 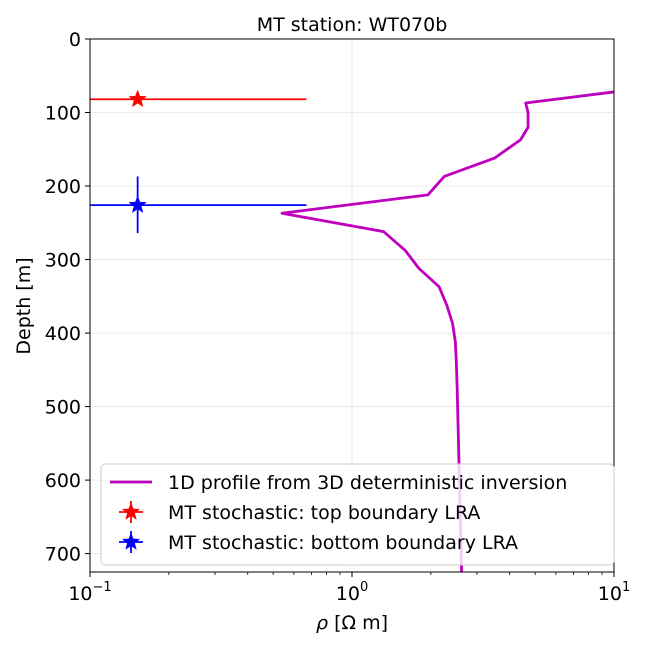 What do you see at coordinates (626, 587) in the screenshot?
I see `x-tick-exponent: 1` at bounding box center [626, 587].